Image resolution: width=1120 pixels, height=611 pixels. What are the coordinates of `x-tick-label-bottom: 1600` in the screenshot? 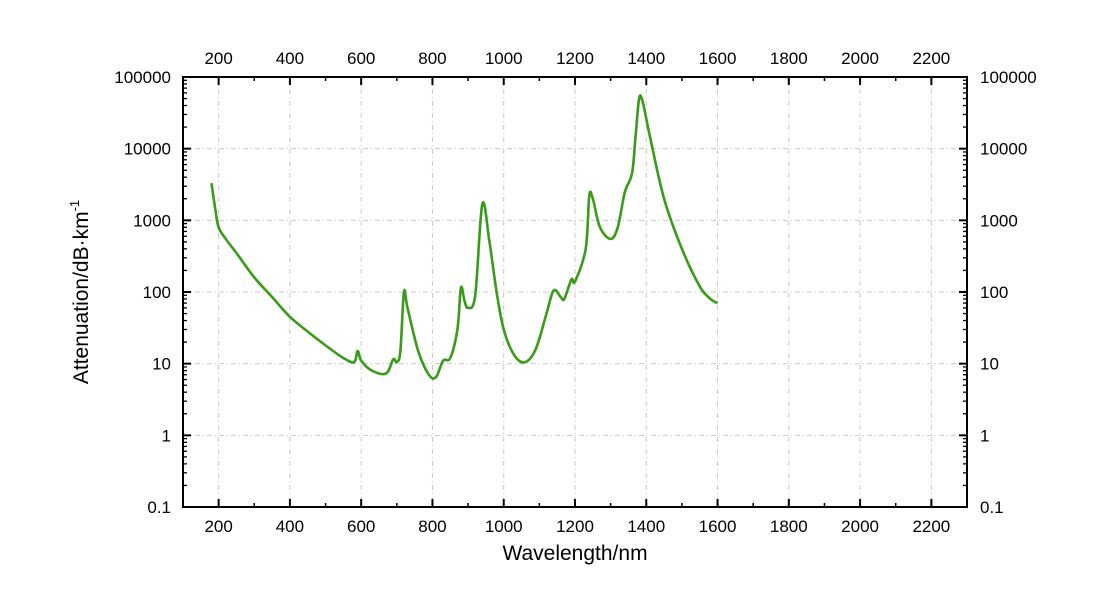 It's located at (718, 526).